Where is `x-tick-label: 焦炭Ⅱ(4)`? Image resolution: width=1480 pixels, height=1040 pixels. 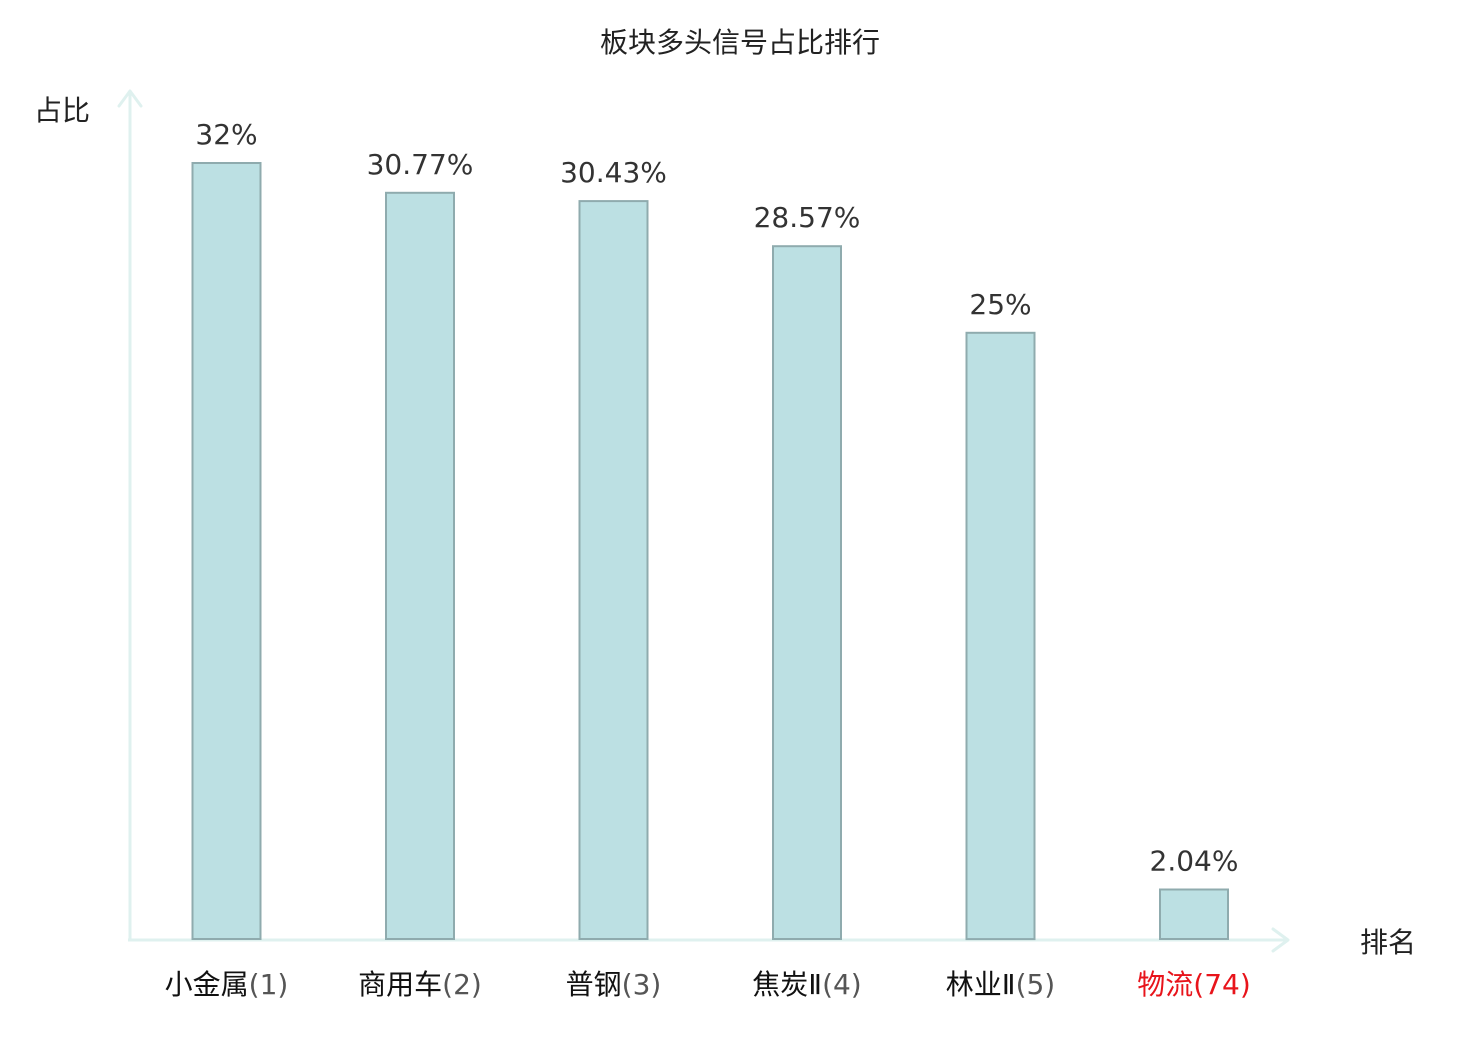 x-tick-label: 焦炭Ⅱ(4) is located at coordinates (806, 984).